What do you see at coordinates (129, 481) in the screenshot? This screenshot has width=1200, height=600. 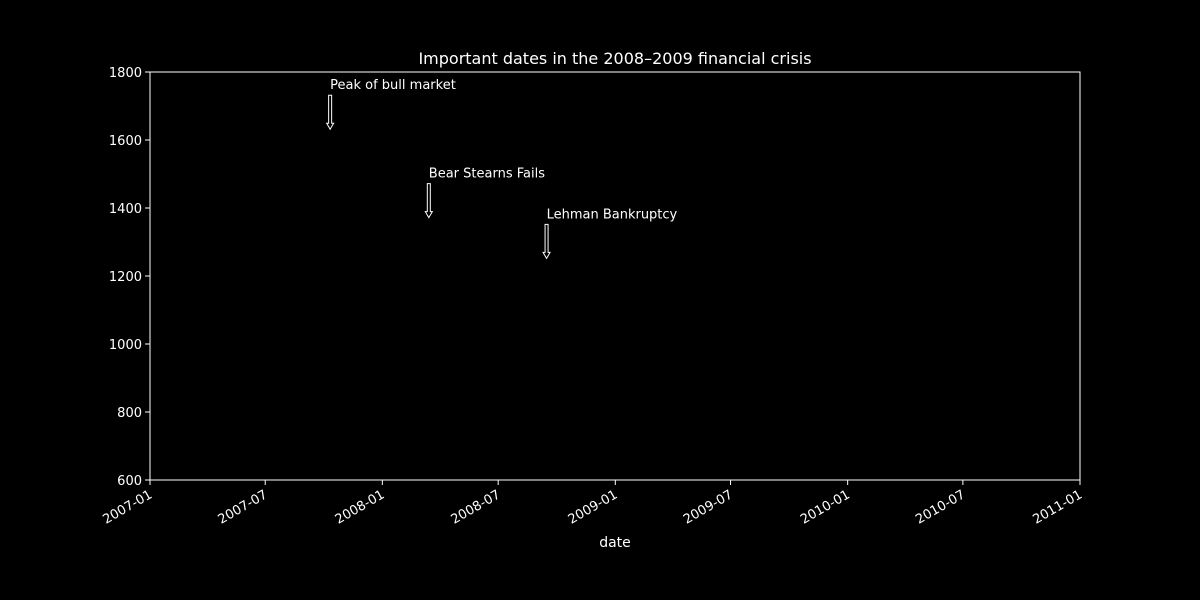 I see `y-tick-label: 600` at bounding box center [129, 481].